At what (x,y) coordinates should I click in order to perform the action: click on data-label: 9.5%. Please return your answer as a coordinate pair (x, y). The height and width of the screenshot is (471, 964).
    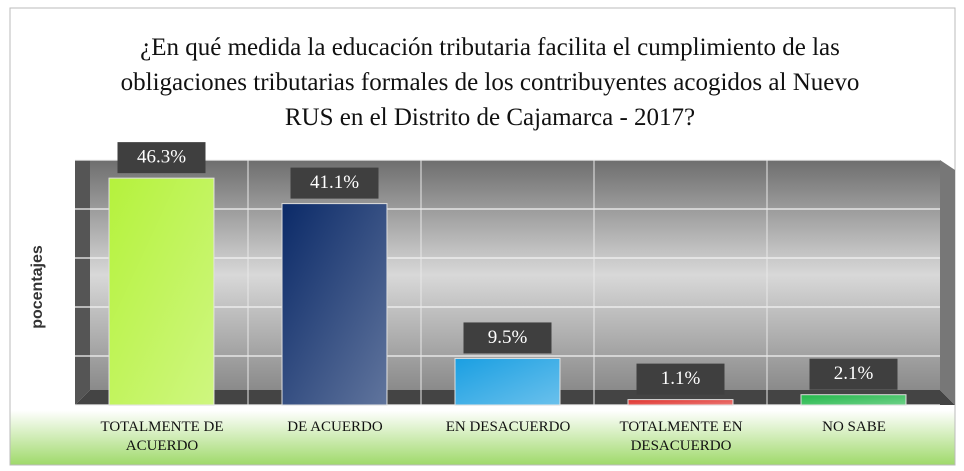
    Looking at the image, I should click on (508, 337).